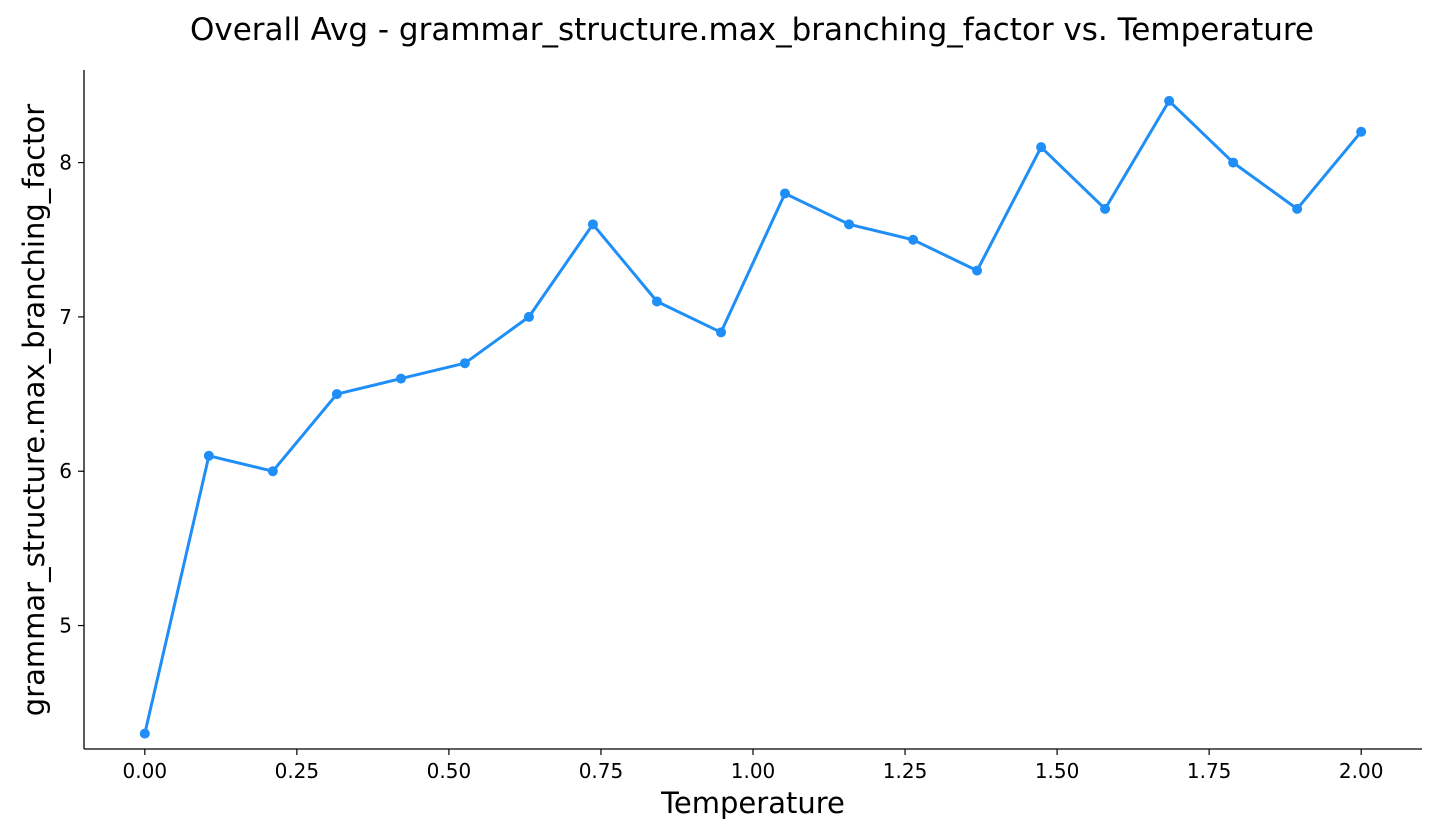 The image size is (1440, 840). I want to click on y-tick-label: 6, so click(65, 471).